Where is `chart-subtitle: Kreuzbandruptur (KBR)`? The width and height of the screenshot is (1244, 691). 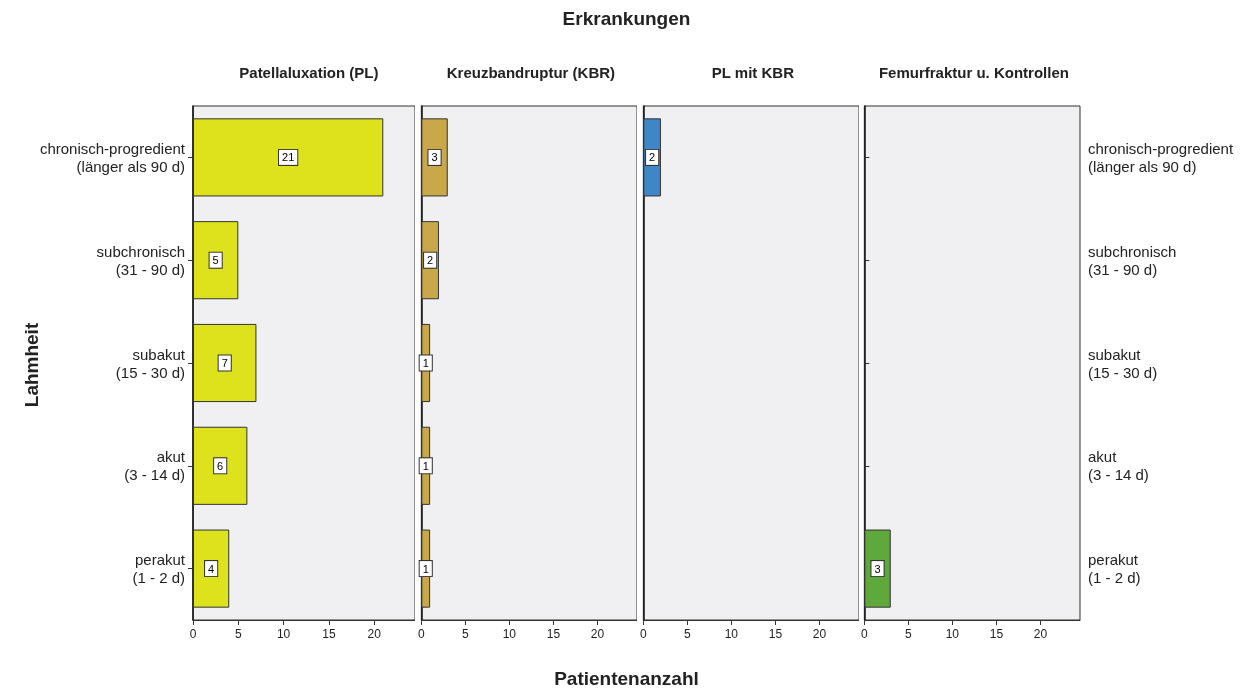 chart-subtitle: Kreuzbandruptur (KBR) is located at coordinates (530, 72).